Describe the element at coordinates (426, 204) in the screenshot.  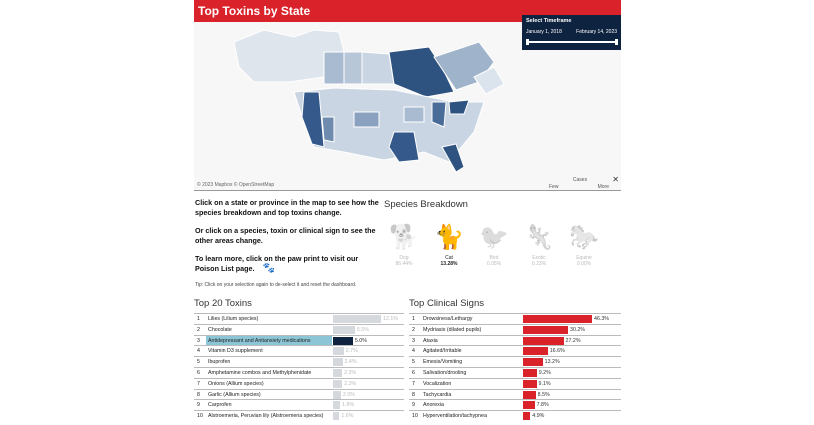
I see `species-title: Species Breakdown` at that location.